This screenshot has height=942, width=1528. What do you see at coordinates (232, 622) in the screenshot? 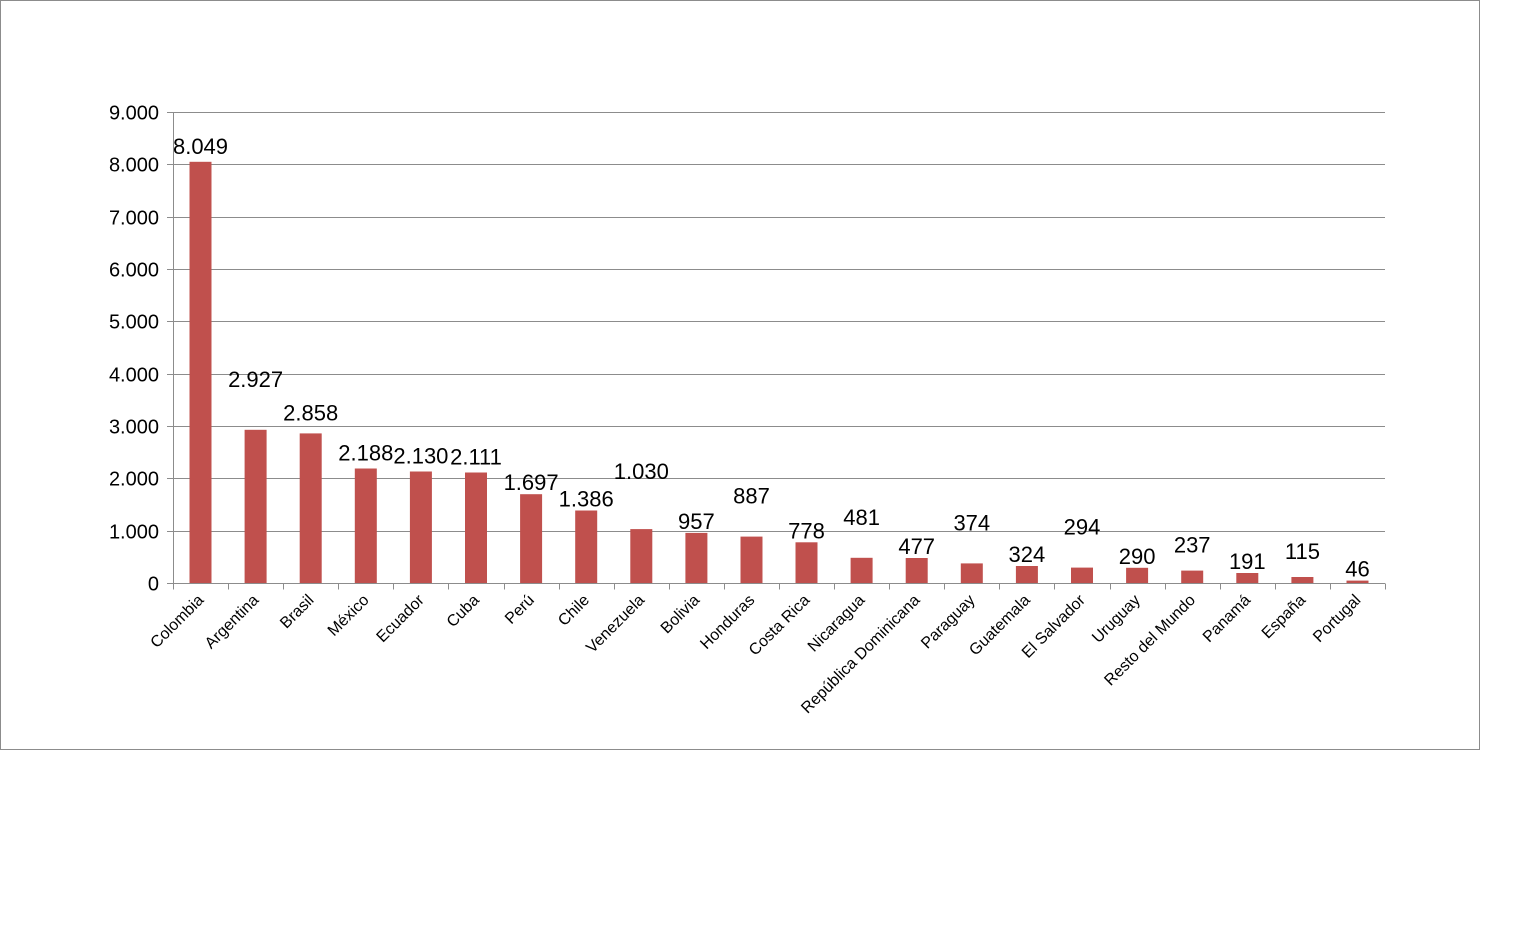
I see `category-label-1: Argentina` at bounding box center [232, 622].